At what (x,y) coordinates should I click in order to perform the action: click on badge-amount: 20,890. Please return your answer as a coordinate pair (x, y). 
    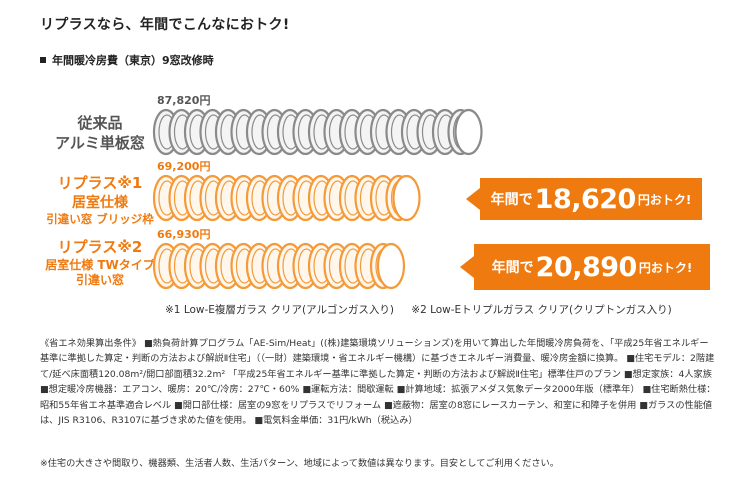
    Looking at the image, I should click on (586, 267).